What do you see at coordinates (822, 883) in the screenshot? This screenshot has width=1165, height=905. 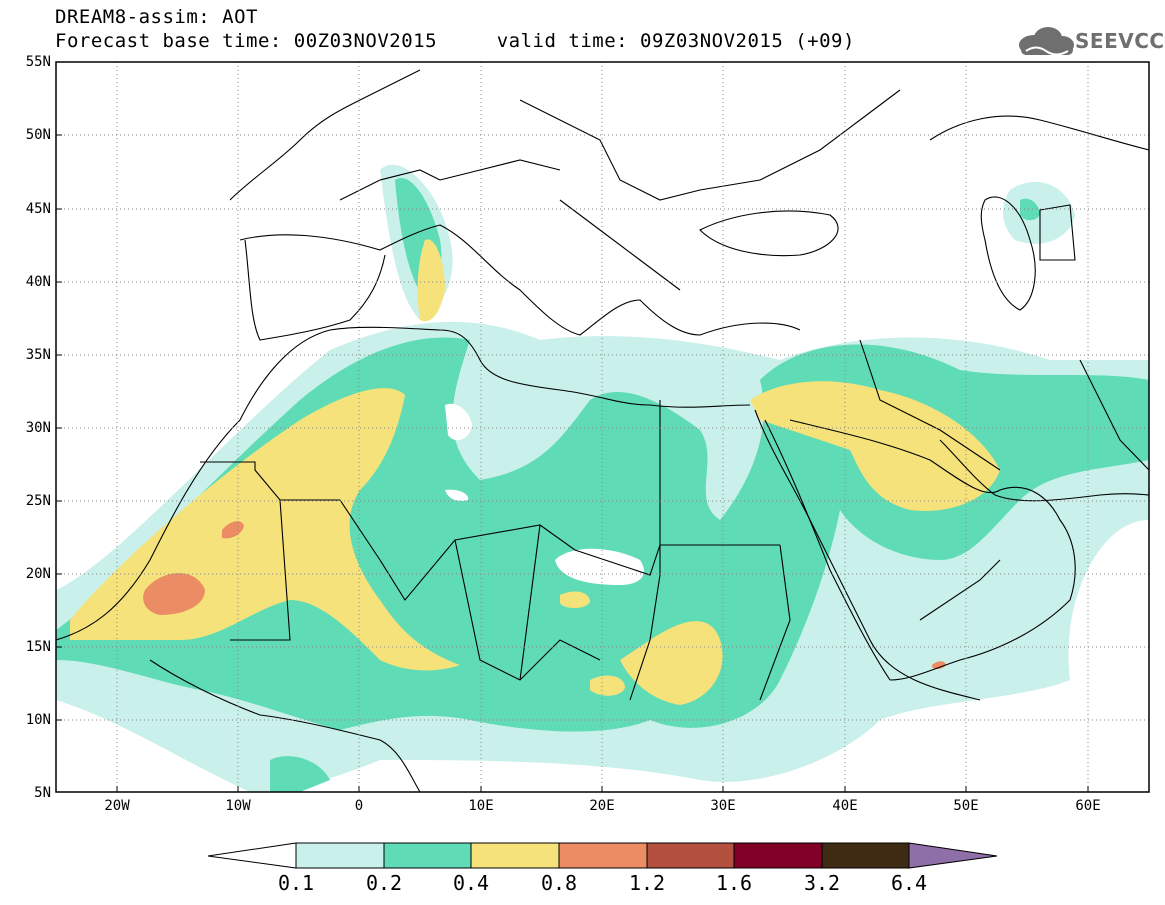 I see `colorbar-label: 3.2` at bounding box center [822, 883].